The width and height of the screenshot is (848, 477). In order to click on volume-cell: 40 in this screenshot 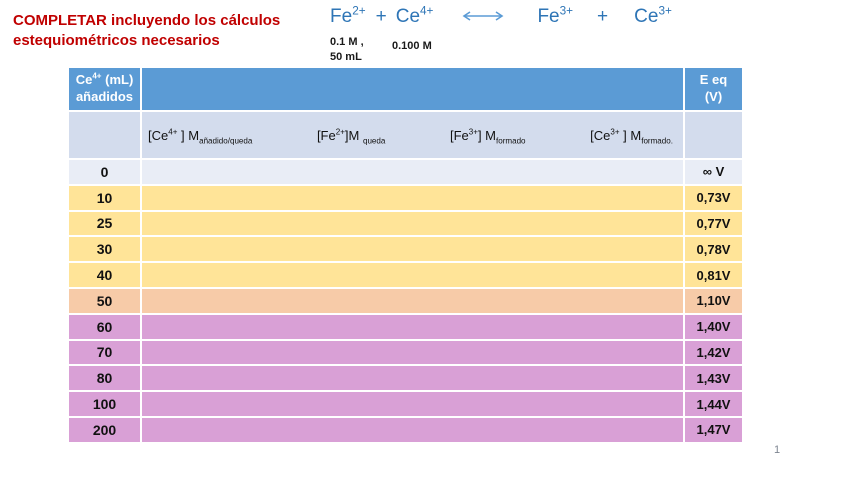, I will do `click(104, 275)`.